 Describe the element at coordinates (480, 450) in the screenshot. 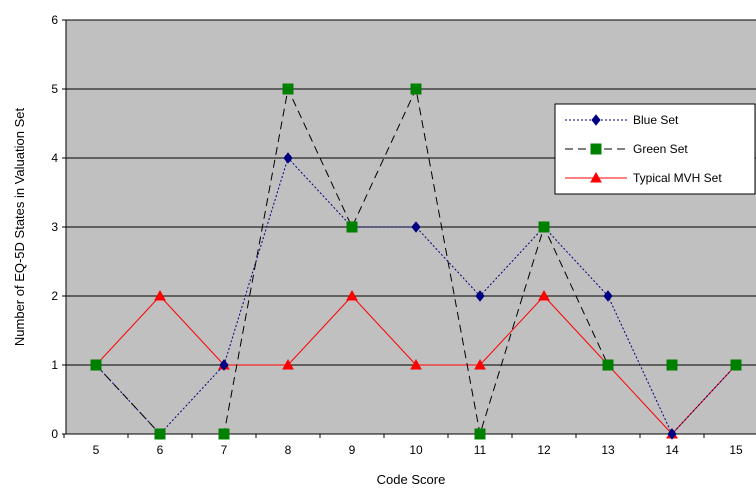

I see `x-tick-label: 11` at that location.